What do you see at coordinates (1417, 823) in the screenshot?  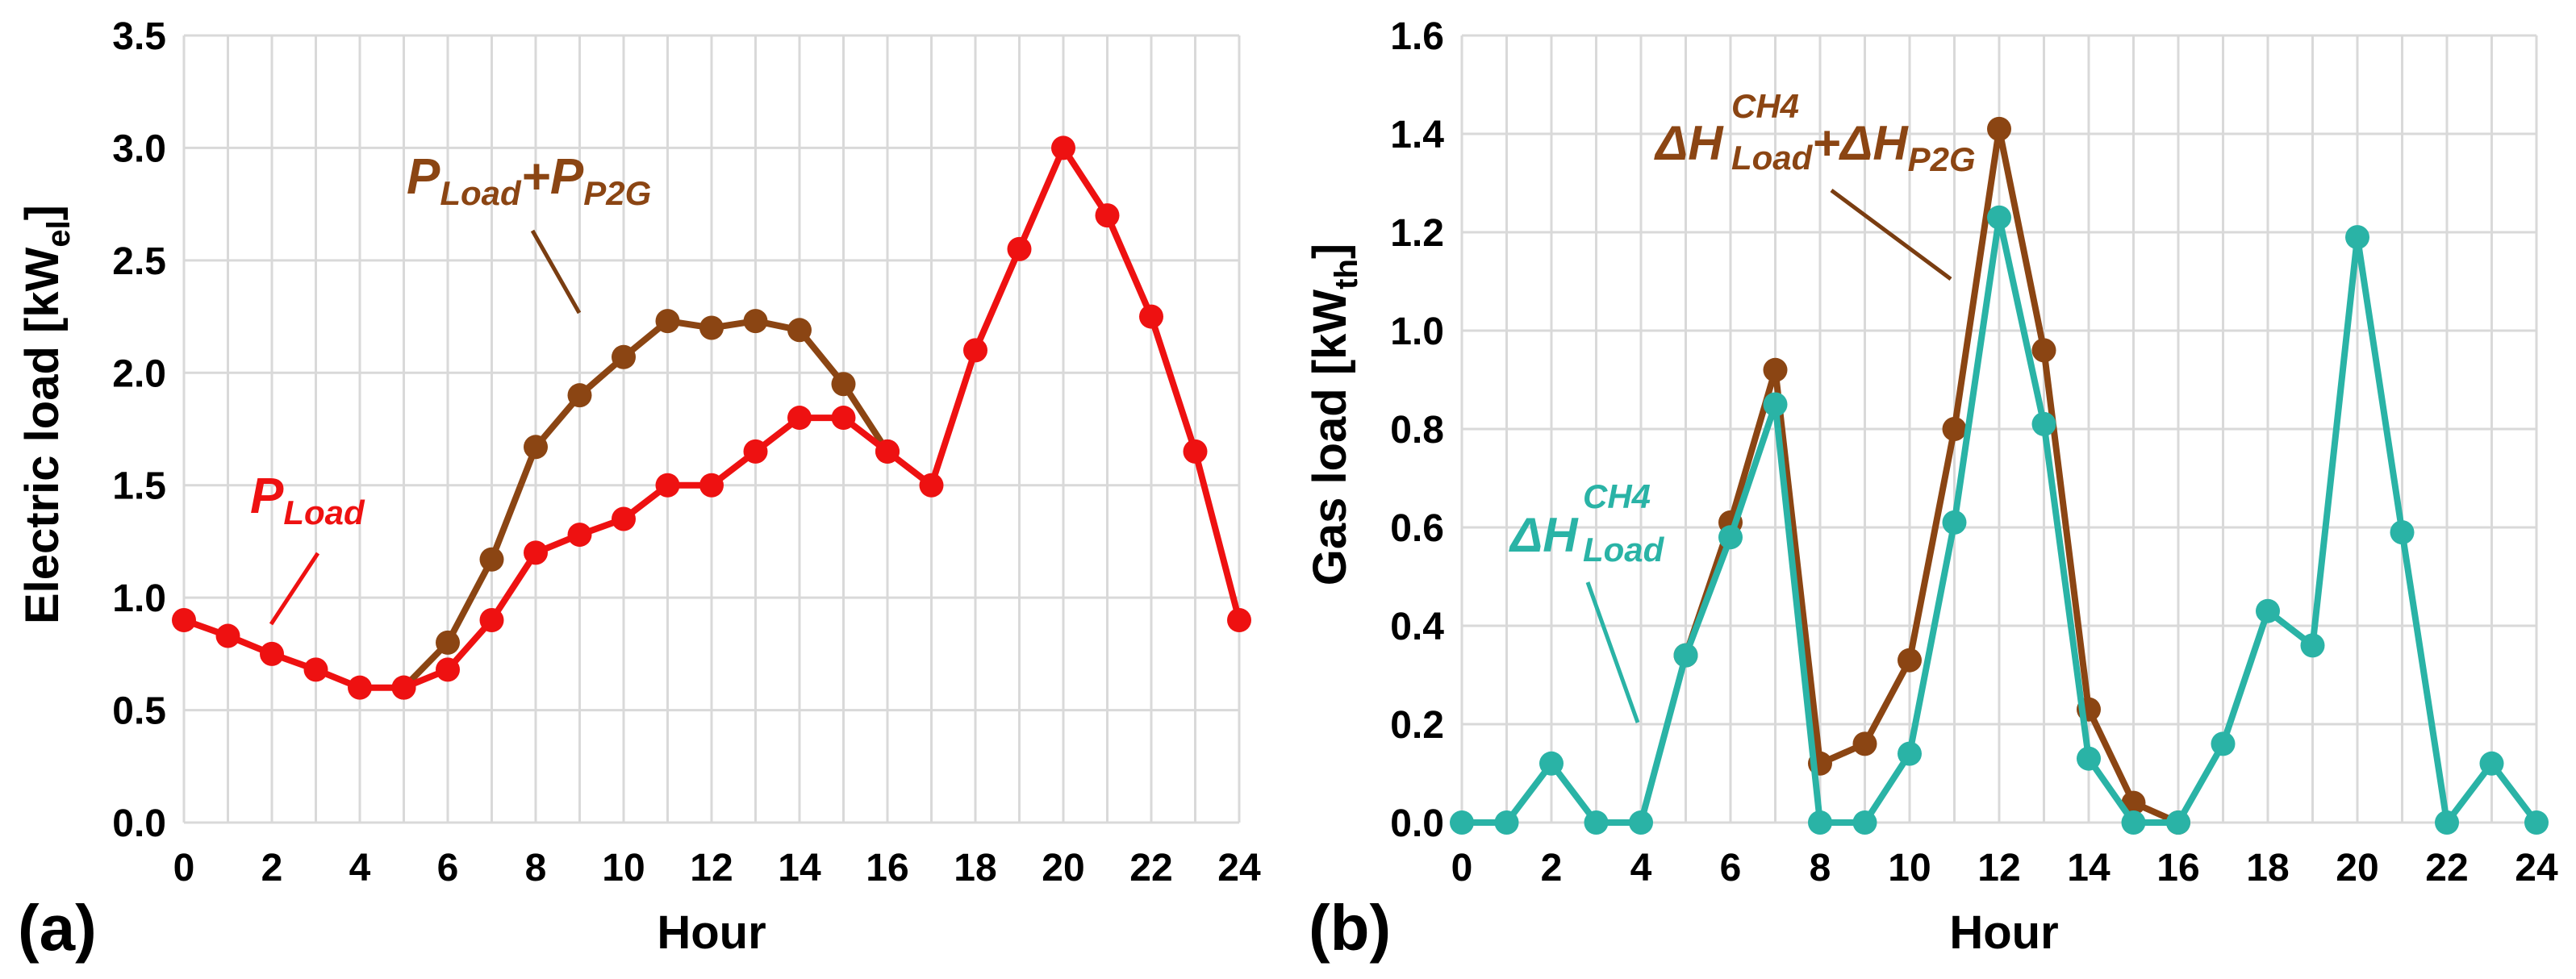 I see `b-y-tick-label: 0.0` at bounding box center [1417, 823].